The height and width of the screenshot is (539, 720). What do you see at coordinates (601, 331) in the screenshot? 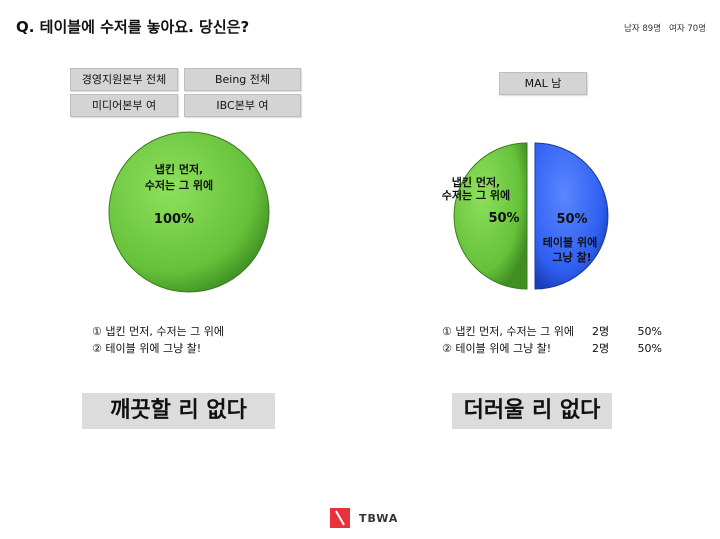
I see `legend-right-count-1: 2명` at bounding box center [601, 331].